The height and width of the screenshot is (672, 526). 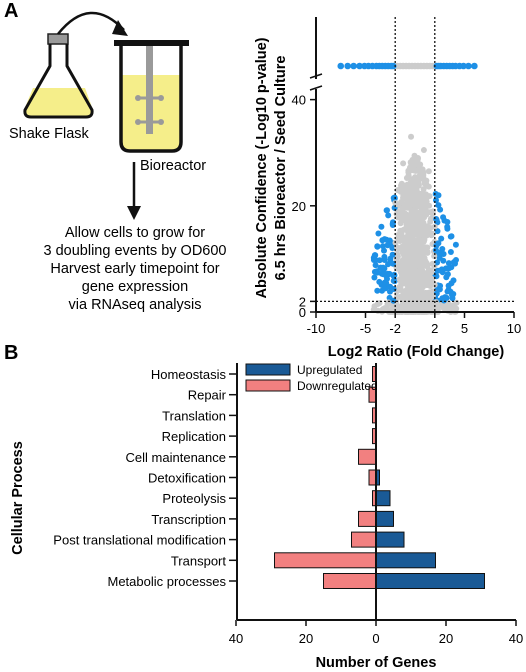 What do you see at coordinates (299, 100) in the screenshot?
I see `y-tick-label: 40` at bounding box center [299, 100].